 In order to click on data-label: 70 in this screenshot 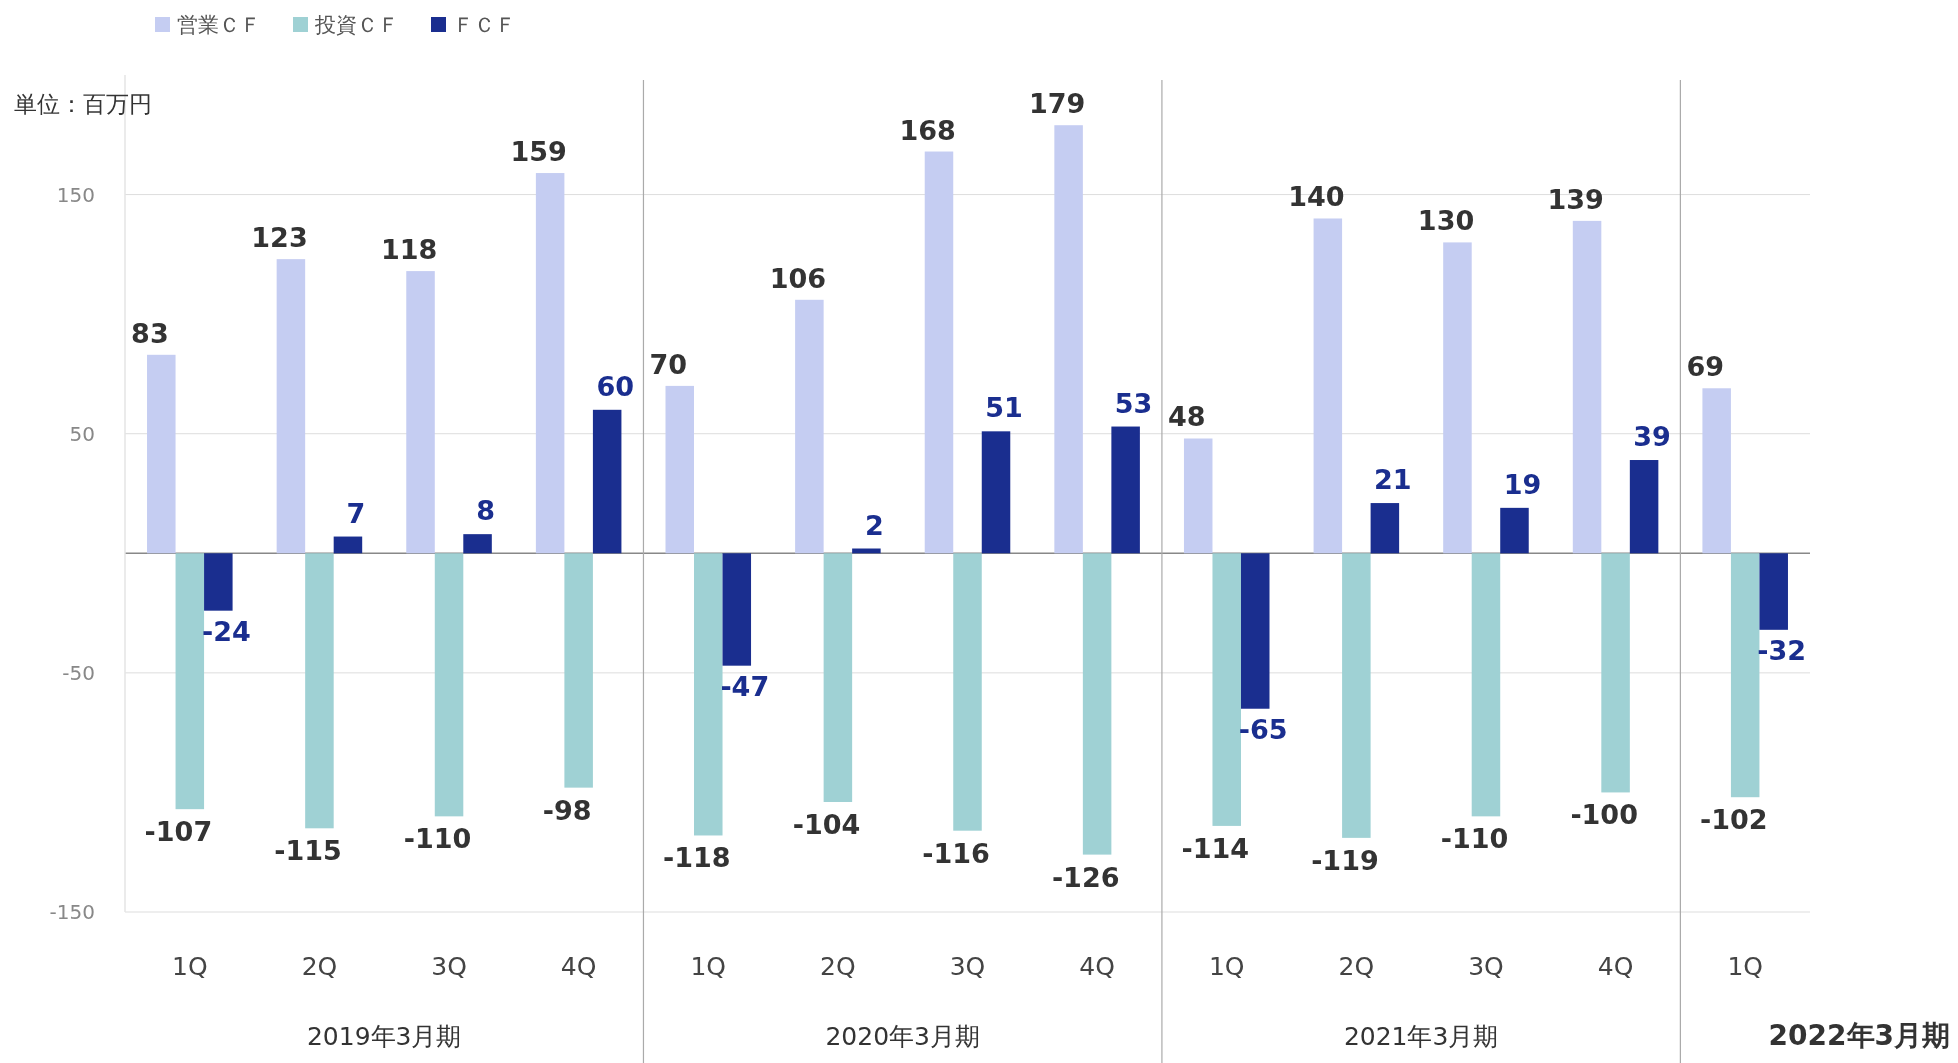, I will do `click(668, 364)`.